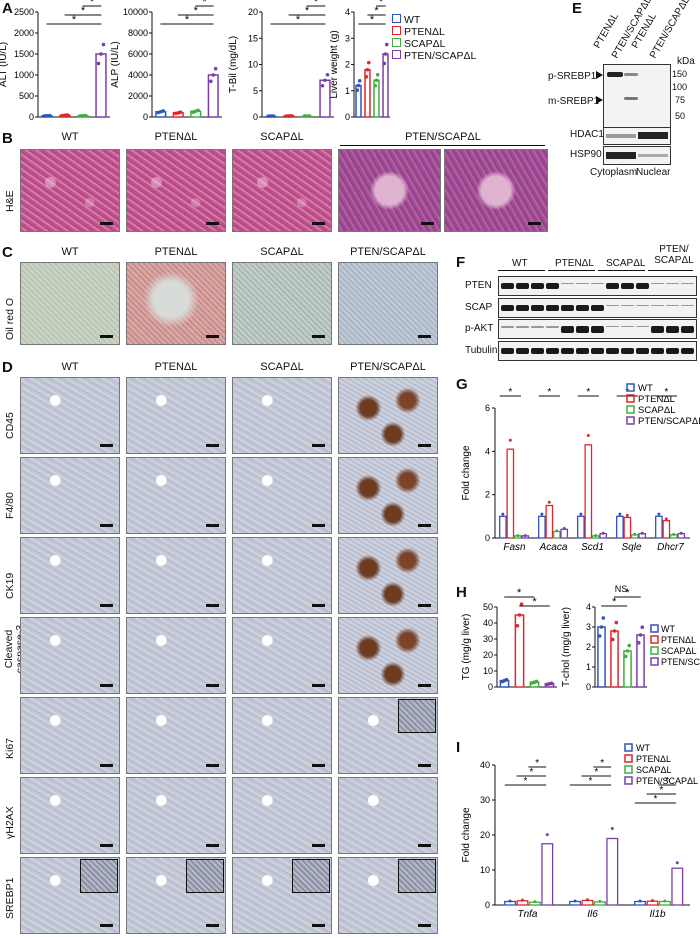 The image size is (700, 939). Describe the element at coordinates (461, 262) in the screenshot. I see `panel-label-f: F` at that location.